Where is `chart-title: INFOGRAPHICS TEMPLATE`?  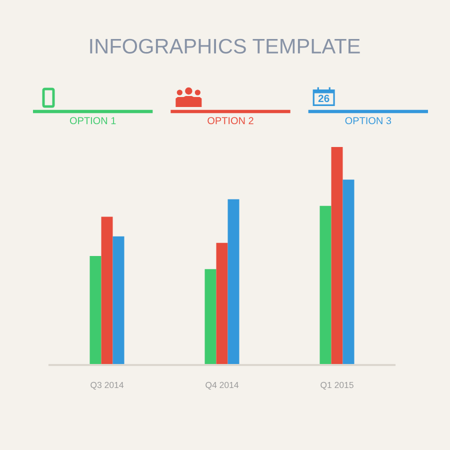
chart-title: INFOGRAPHICS TEMPLATE is located at coordinates (225, 46).